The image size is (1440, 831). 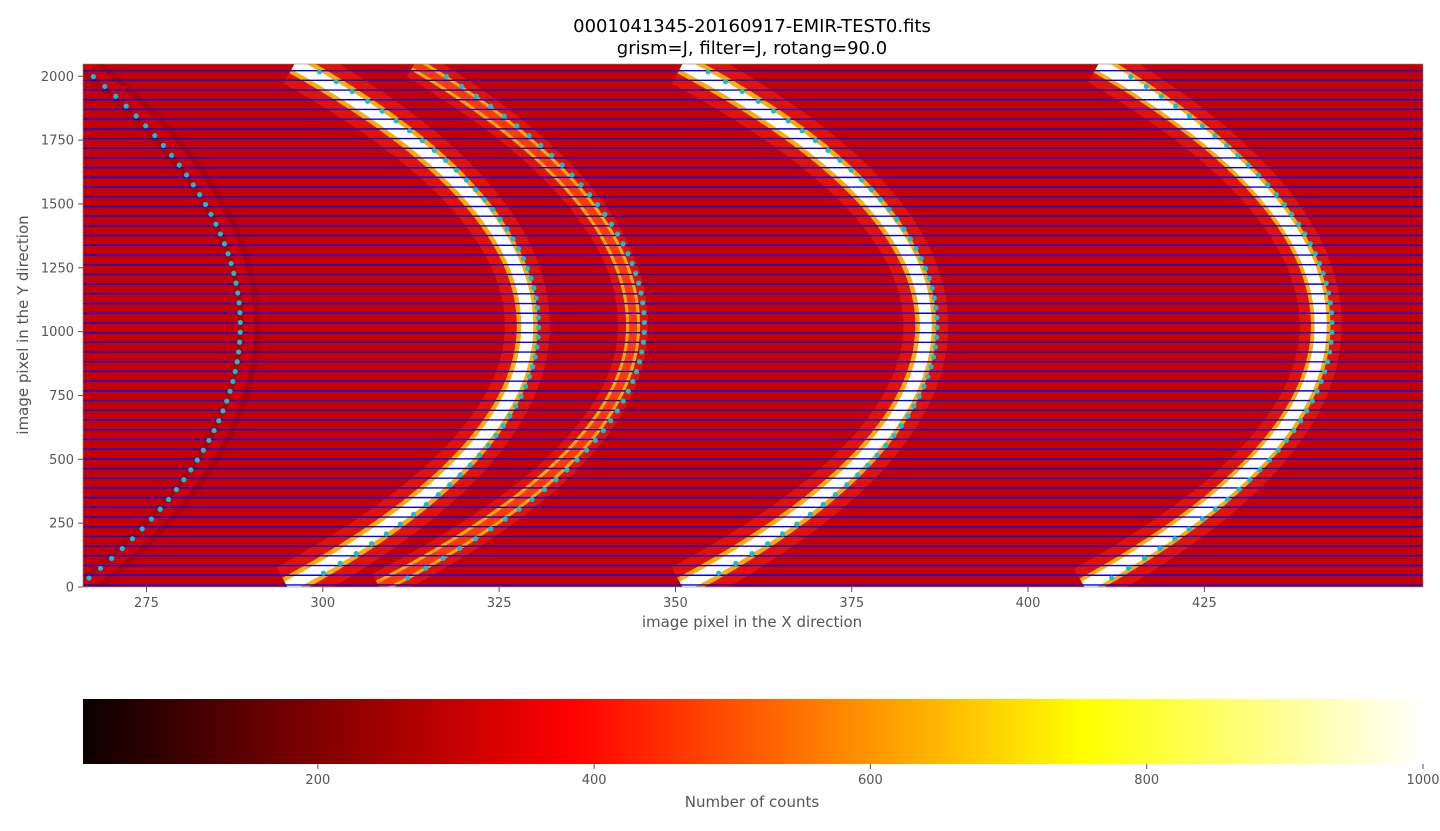 I want to click on colorbar-label: Number of counts, so click(x=752, y=802).